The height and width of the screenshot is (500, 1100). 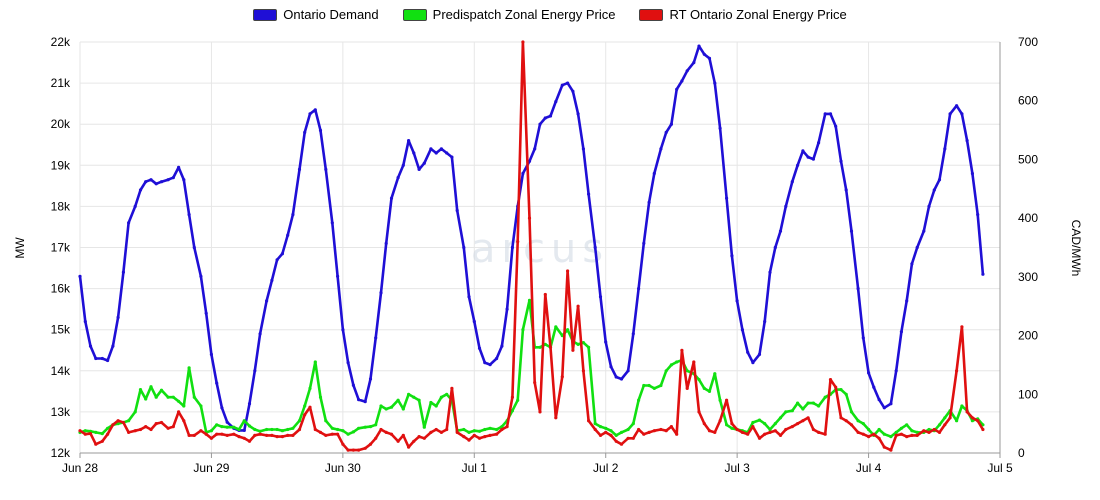 What do you see at coordinates (508, 14) in the screenshot?
I see `legend-item-predispatch-price: Predispatch Zonal Energy Price` at bounding box center [508, 14].